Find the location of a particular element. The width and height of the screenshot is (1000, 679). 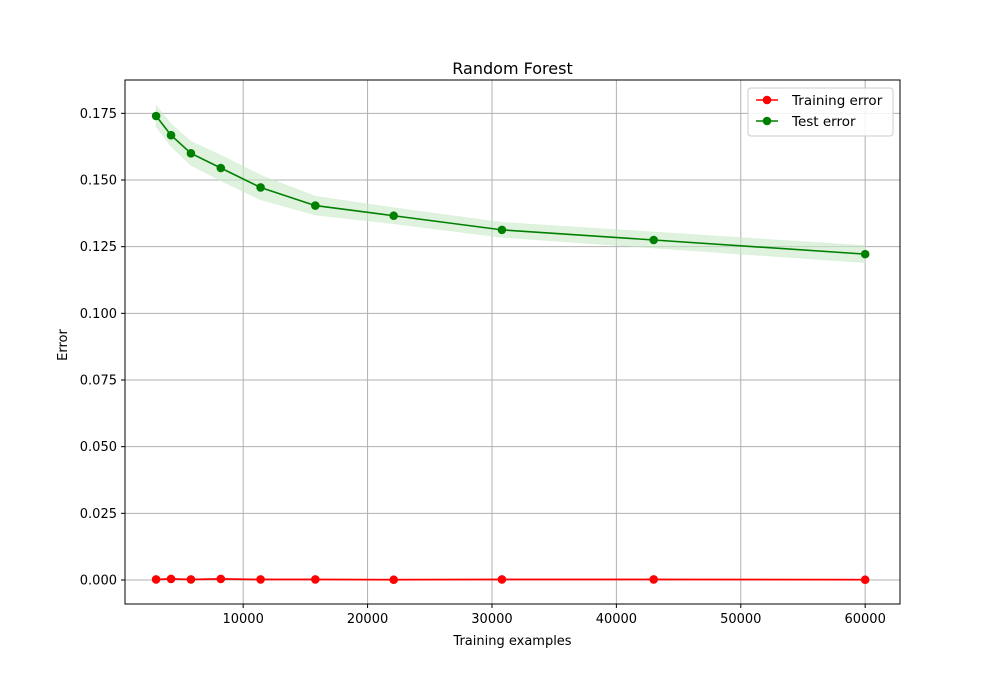

legend-label: Test error is located at coordinates (823, 122).